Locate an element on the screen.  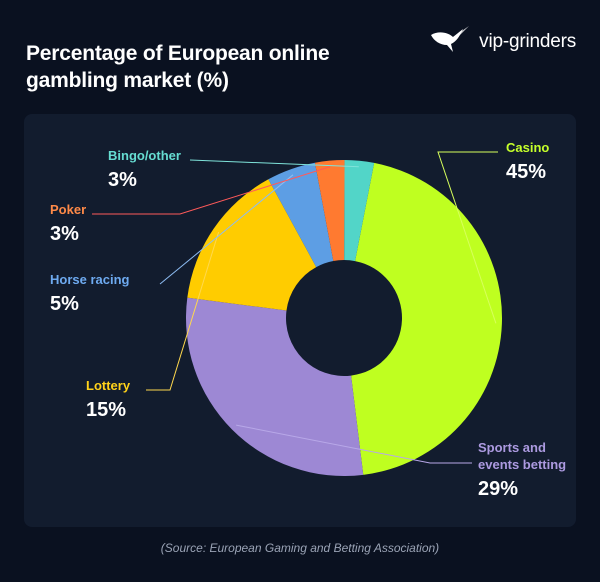
slice-label: Lottery is located at coordinates (108, 385).